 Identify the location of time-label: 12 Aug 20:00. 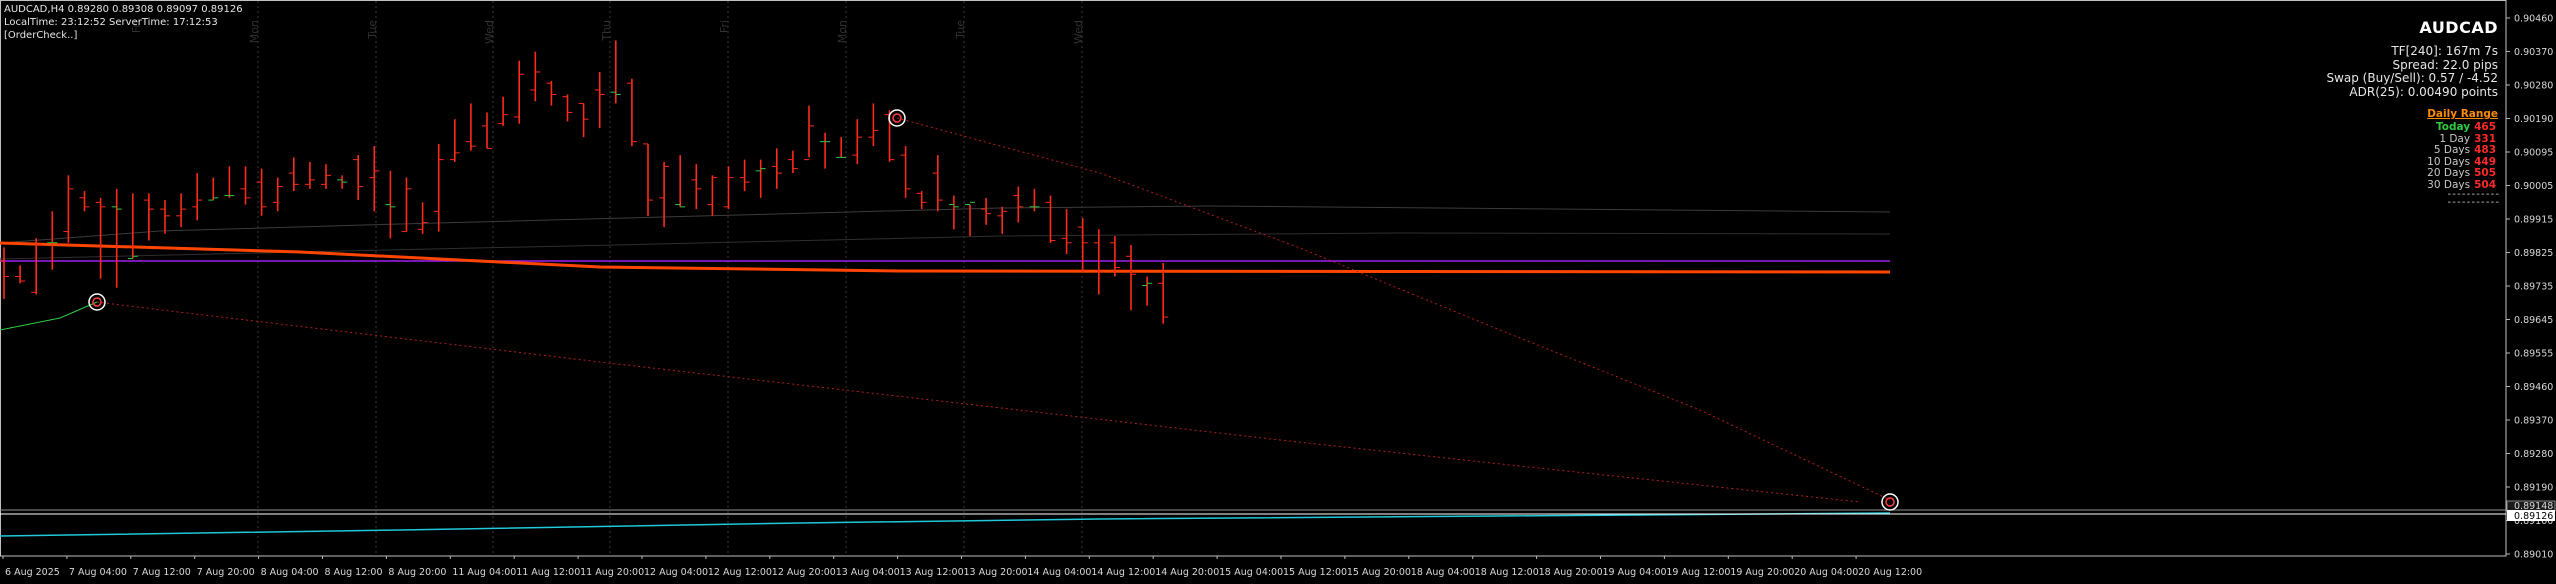
(804, 572).